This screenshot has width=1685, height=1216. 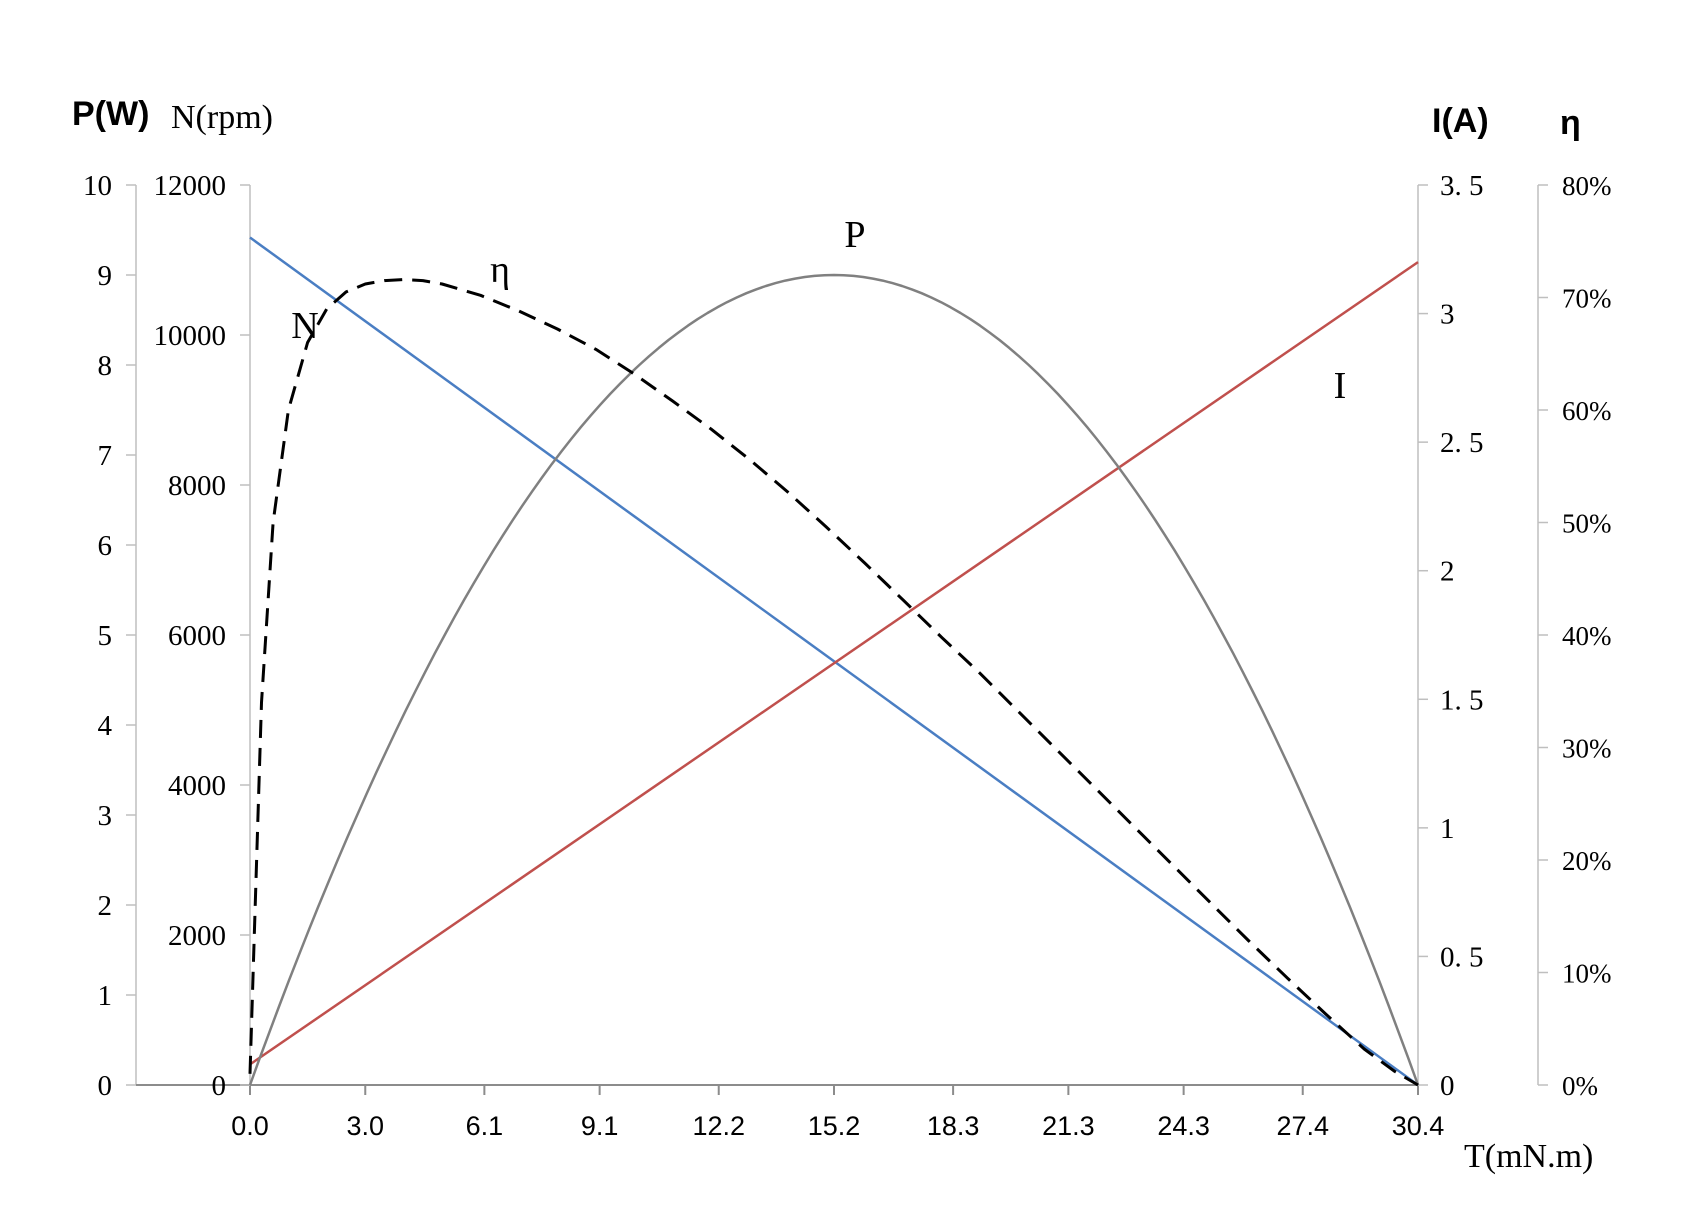 What do you see at coordinates (1587, 974) in the screenshot?
I see `efficiency-tick-label: 10%` at bounding box center [1587, 974].